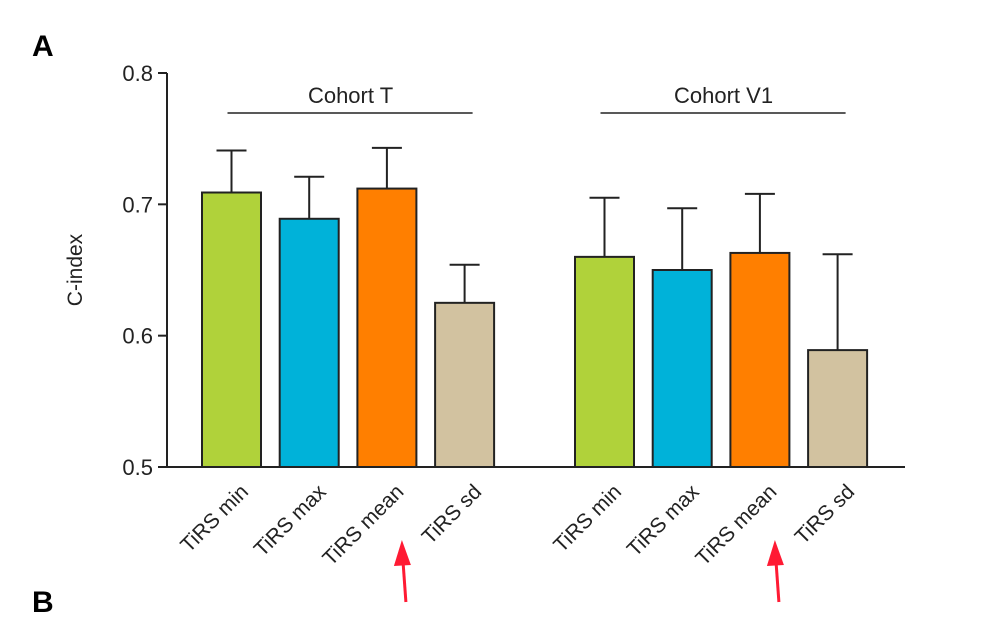  Describe the element at coordinates (75, 269) in the screenshot. I see `y-axis-title: C-index` at that location.